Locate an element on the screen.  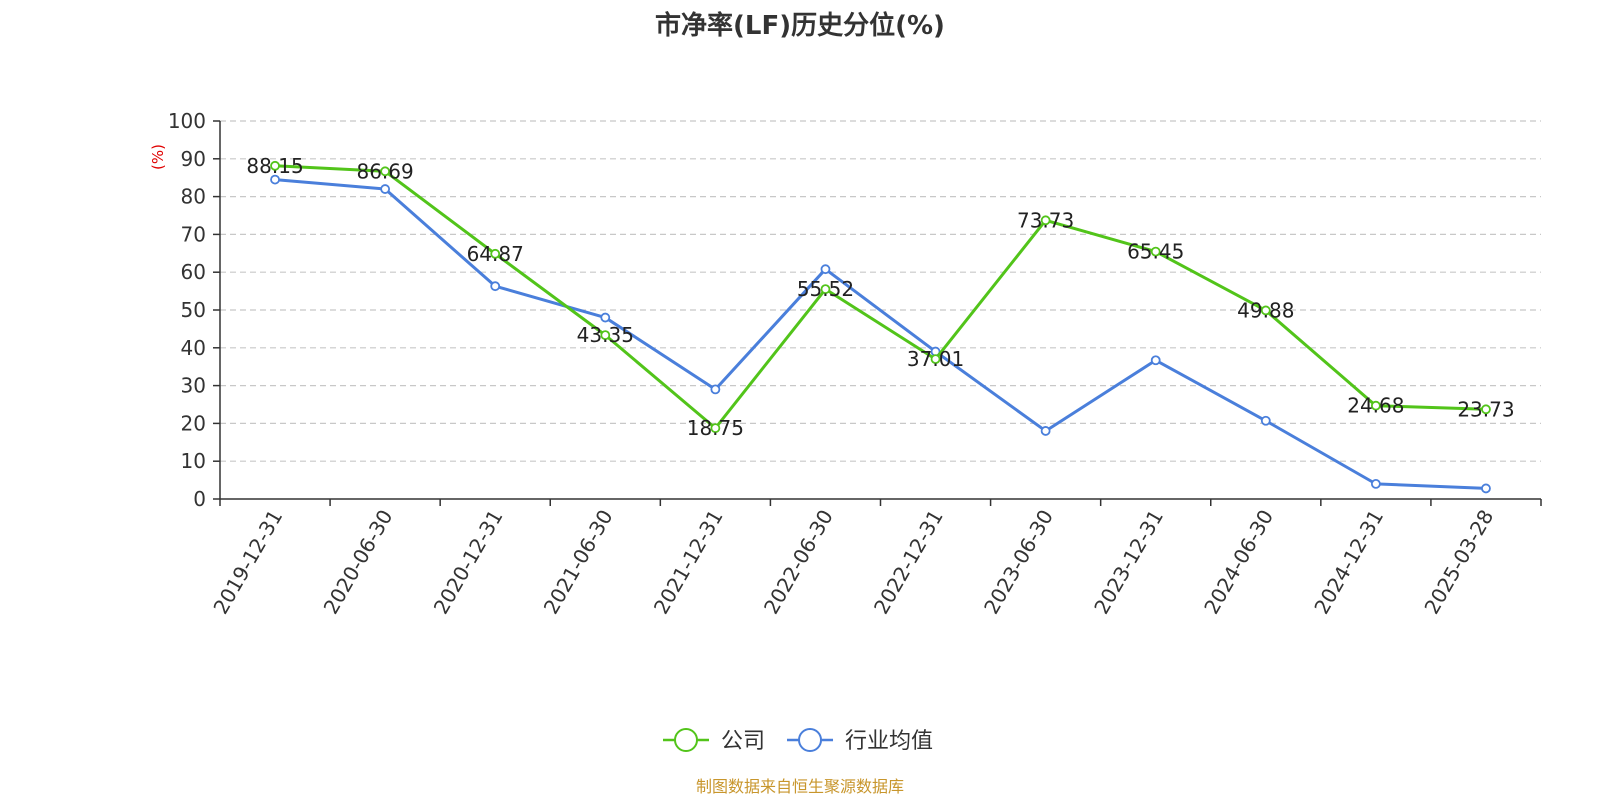
y-tick-label: 70 is located at coordinates (193, 234).